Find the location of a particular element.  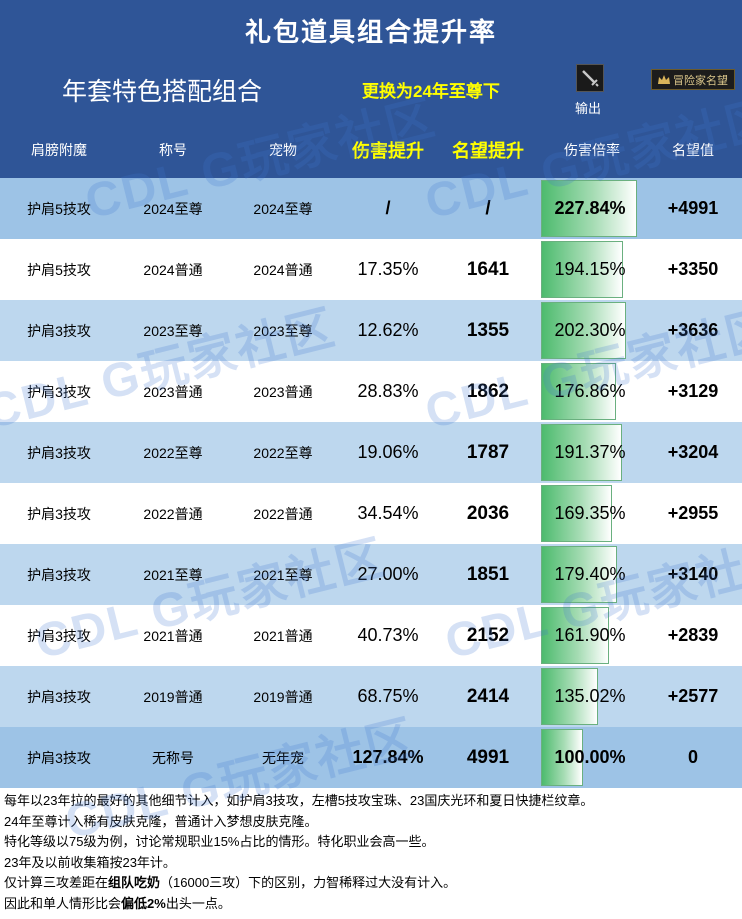

cell-pet: 2024普通 is located at coordinates (283, 269).